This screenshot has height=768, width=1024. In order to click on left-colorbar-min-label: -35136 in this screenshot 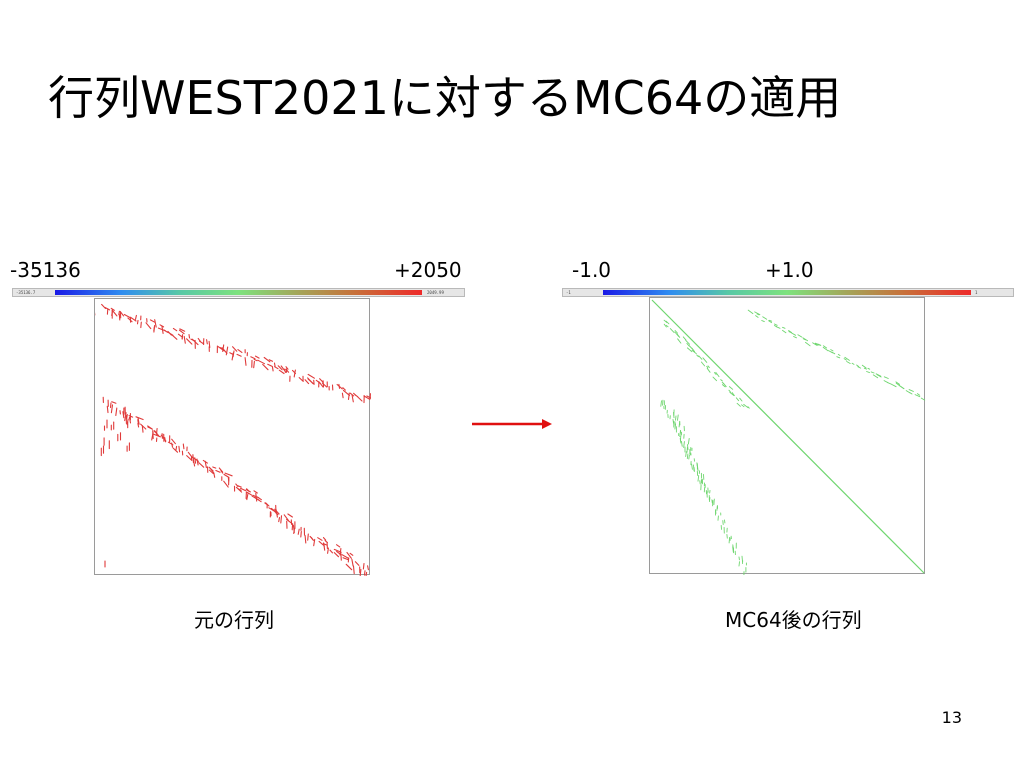, I will do `click(45, 270)`.